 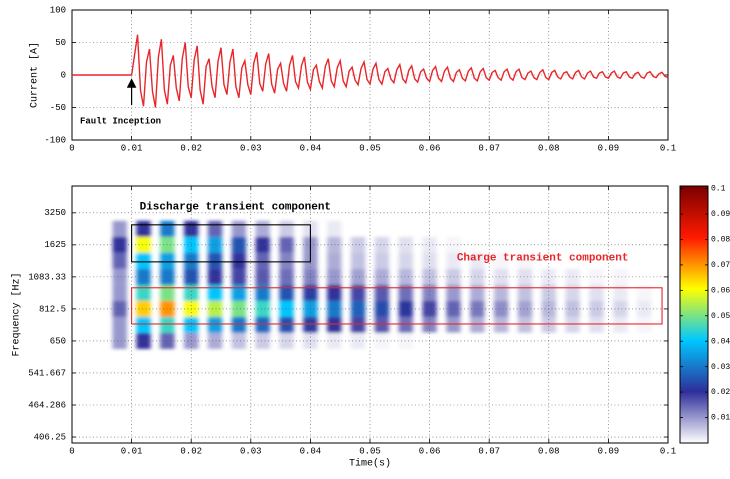 What do you see at coordinates (17, 314) in the screenshot?
I see `y-axis-label: Frequency [Hz]` at bounding box center [17, 314].